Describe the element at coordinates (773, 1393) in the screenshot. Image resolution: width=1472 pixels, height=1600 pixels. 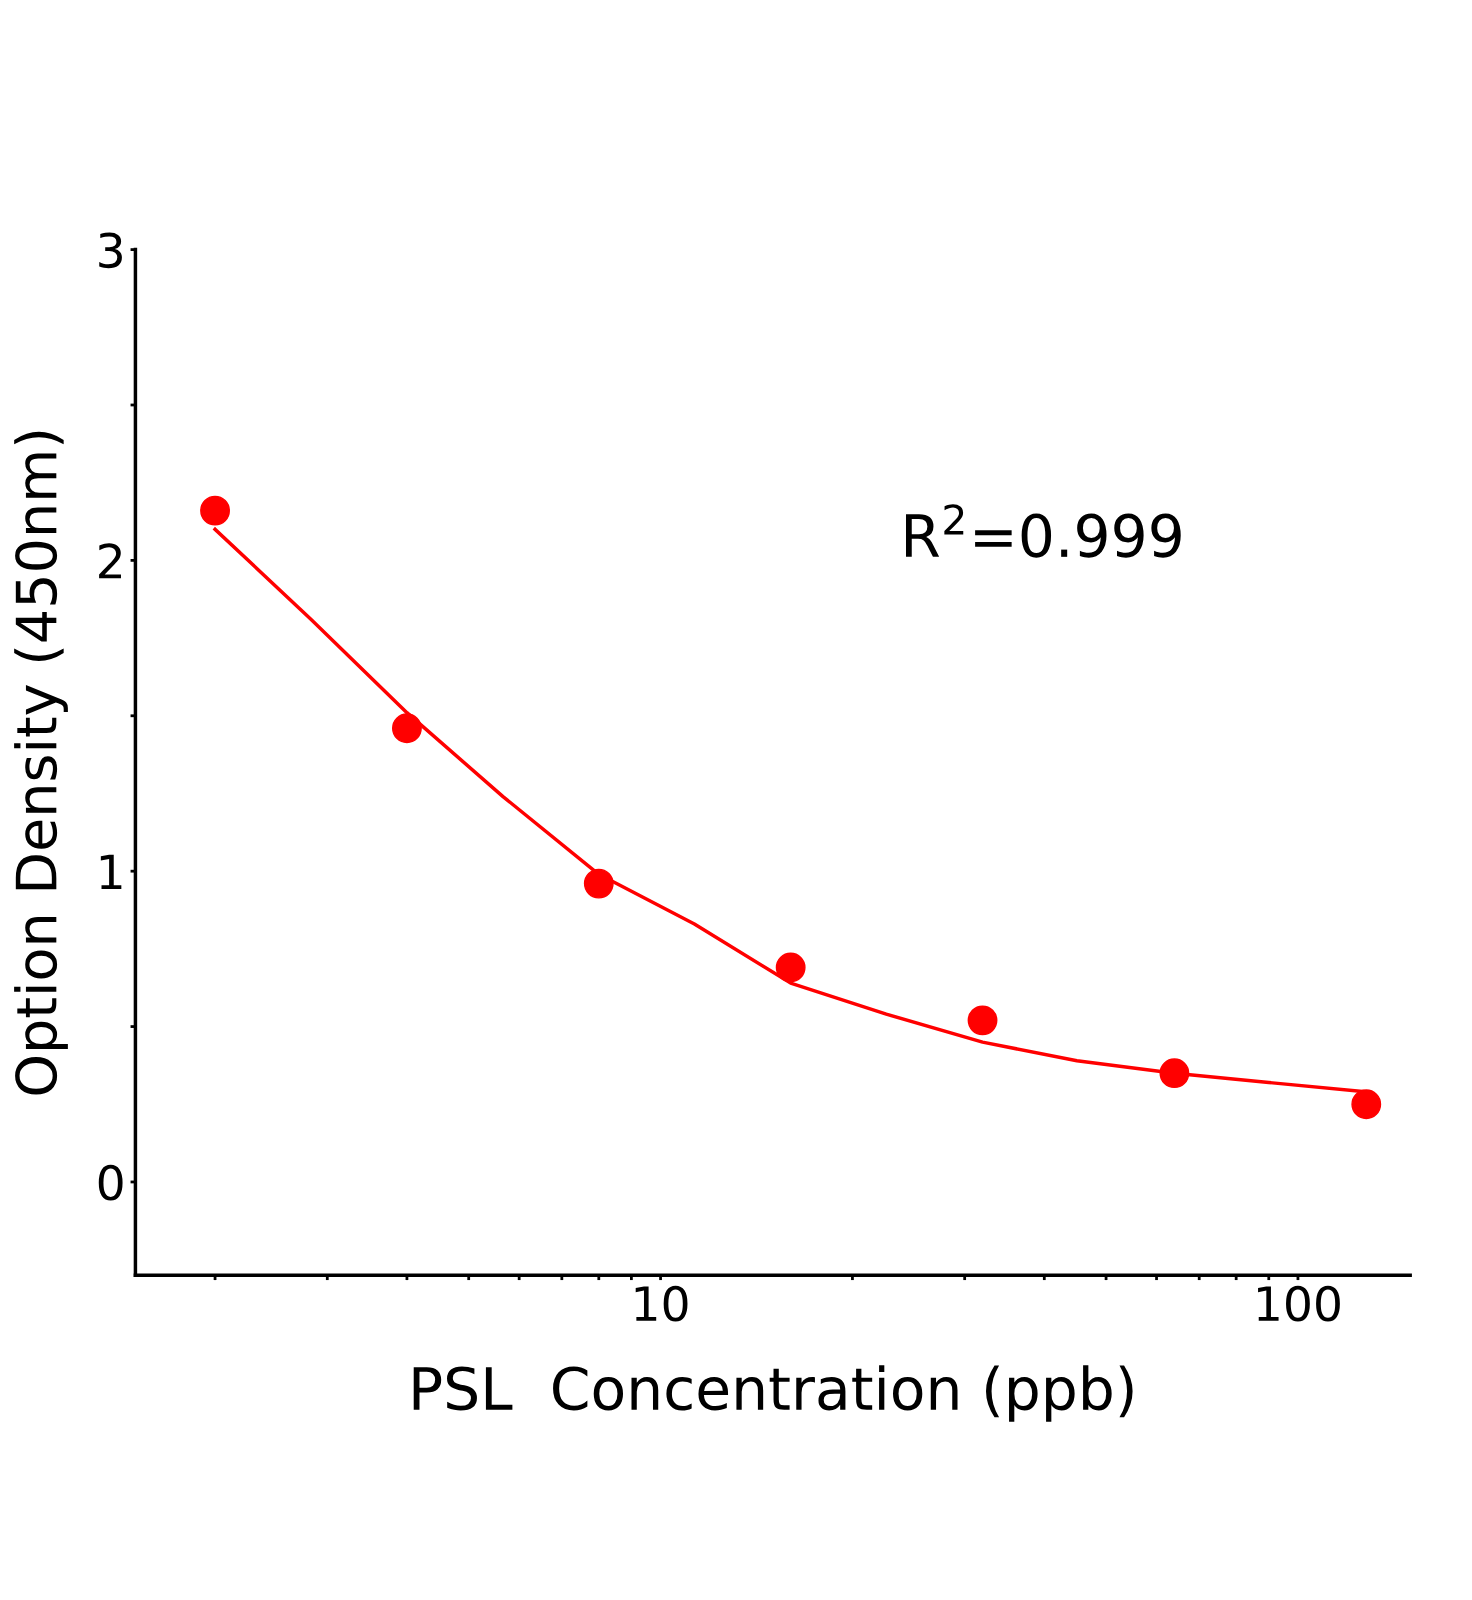
I see `x-axis-title: PSL Concentration (ppb)` at that location.